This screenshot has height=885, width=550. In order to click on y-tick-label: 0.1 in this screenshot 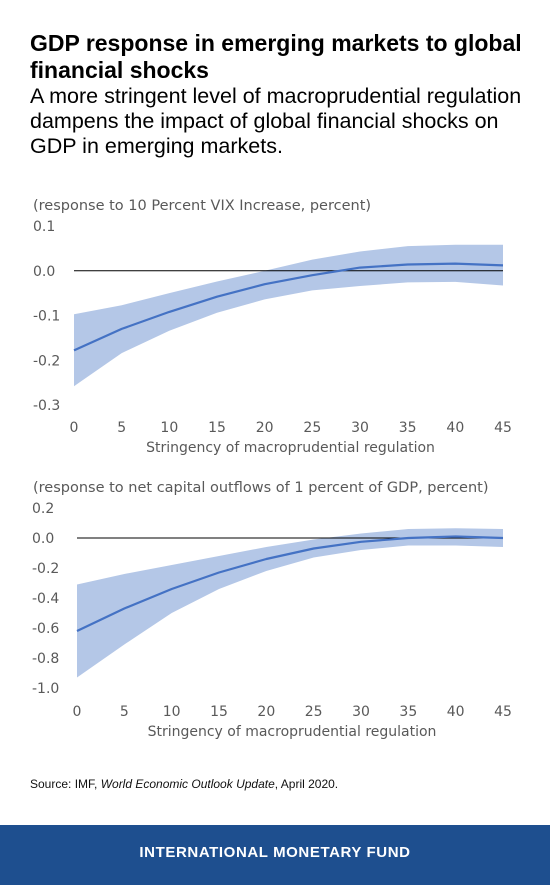, I will do `click(44, 227)`.